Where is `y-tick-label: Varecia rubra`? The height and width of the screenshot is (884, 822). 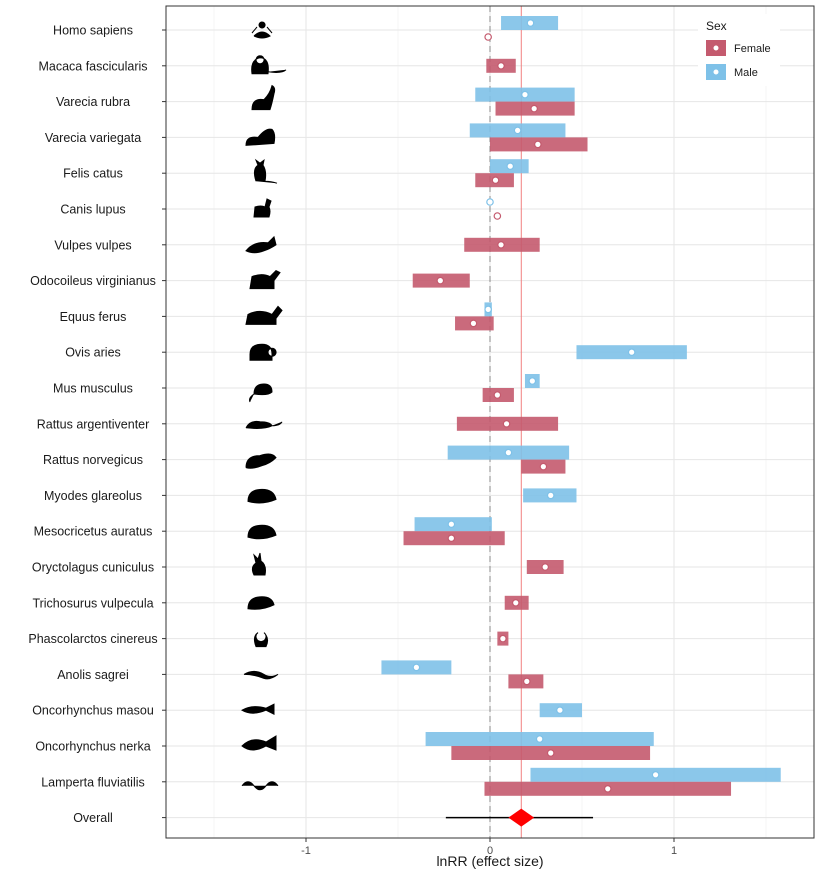 y-tick-label: Varecia rubra is located at coordinates (93, 102).